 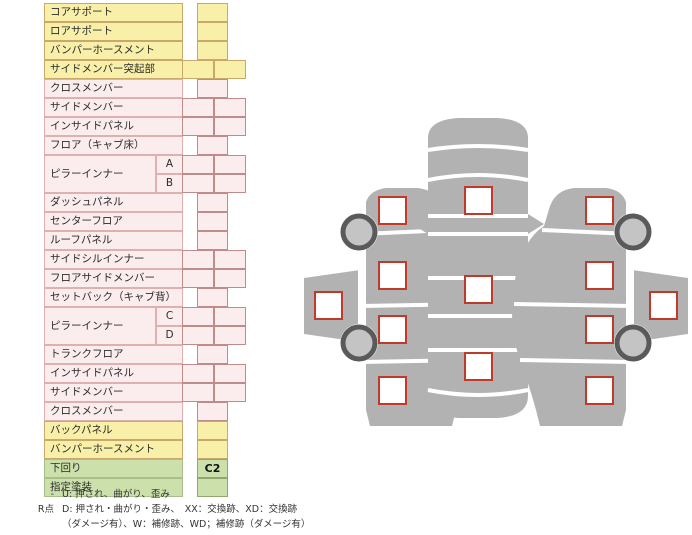 I want to click on panel-row-label: コアサポート, so click(x=113, y=12).